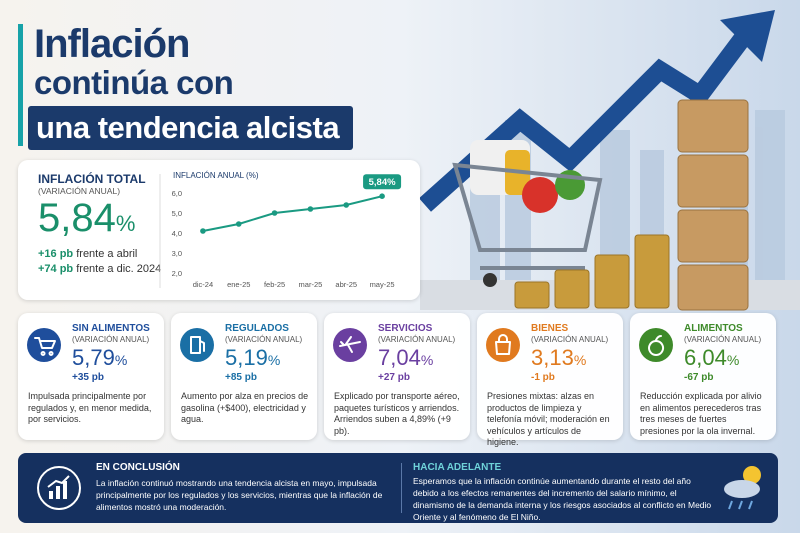  I want to click on conclusion-icon, so click(59, 488).